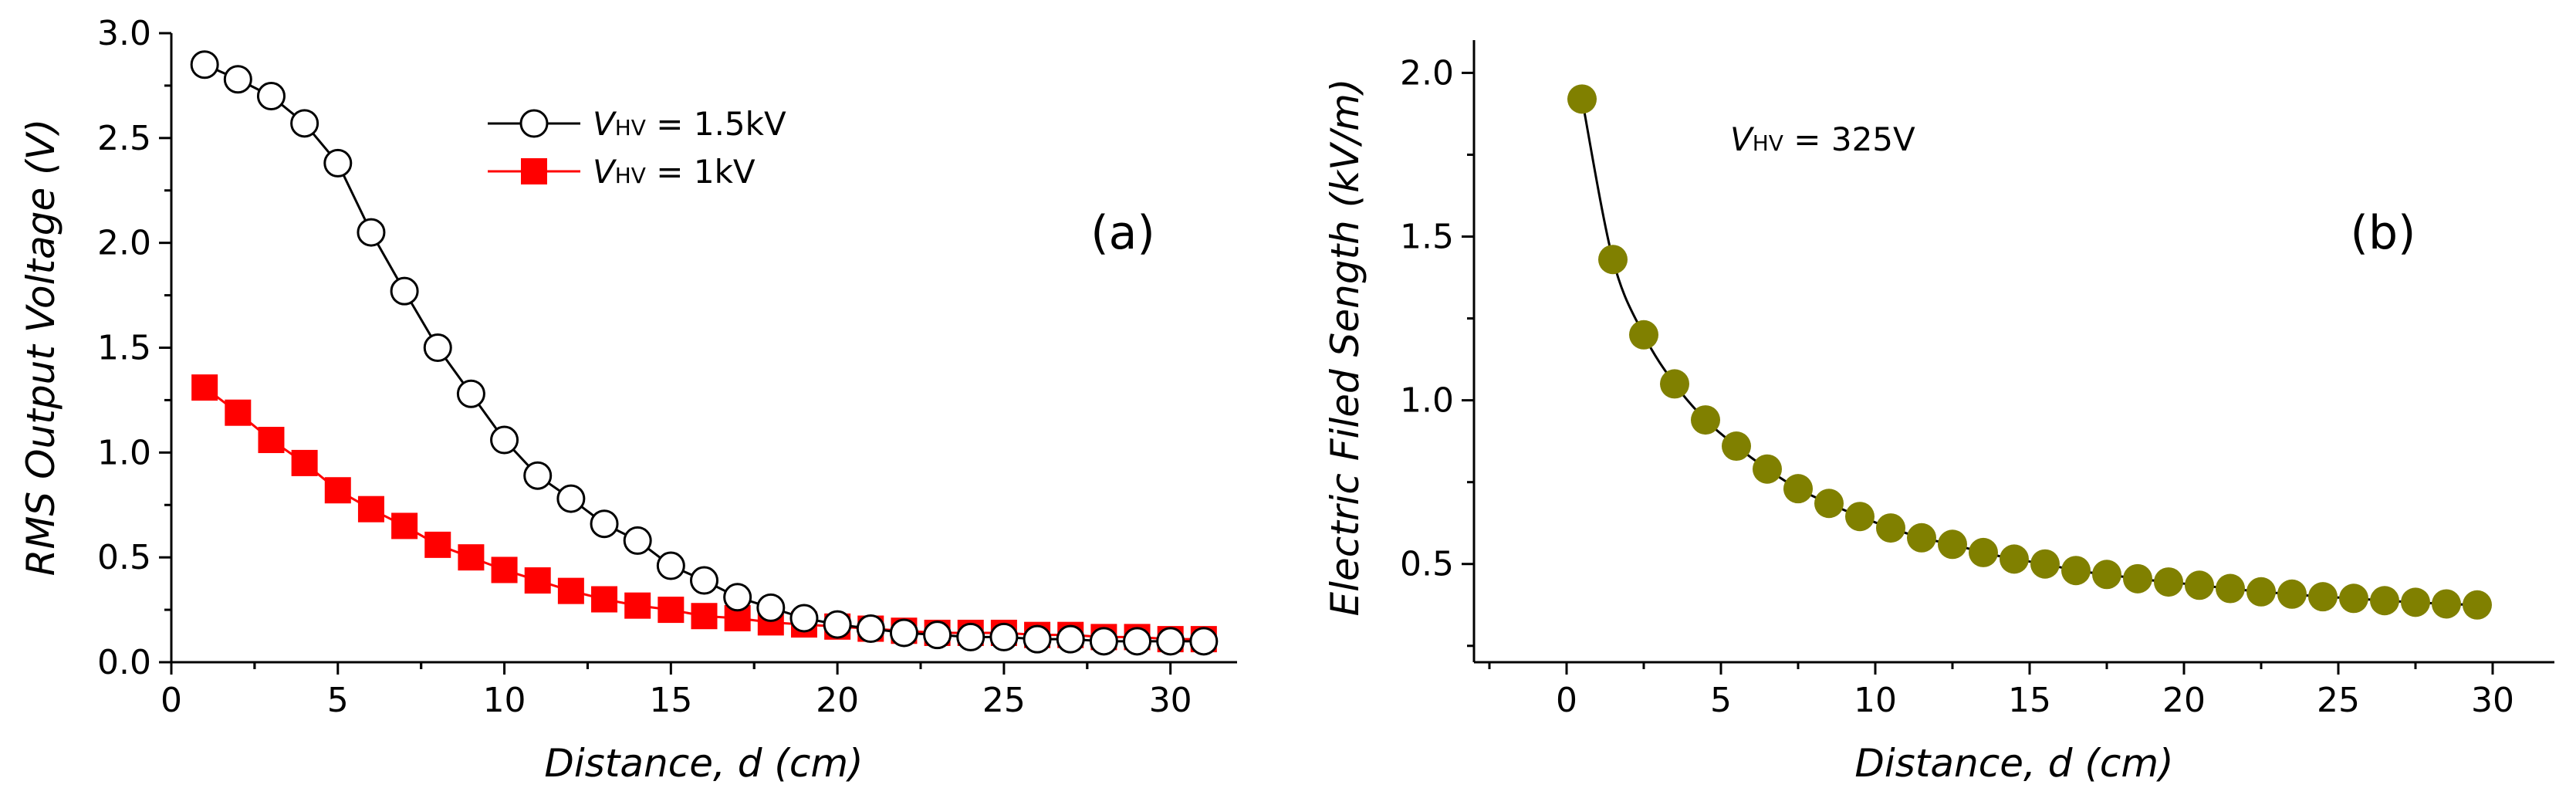 This screenshot has height=805, width=2576. Describe the element at coordinates (171, 700) in the screenshot. I see `panel-a-x-tick-label: 0` at that location.